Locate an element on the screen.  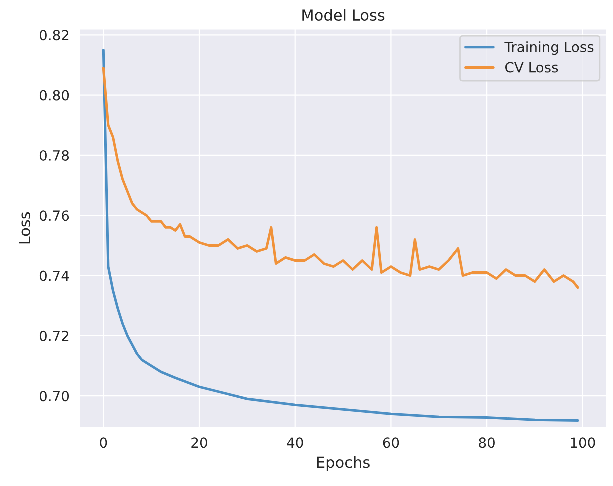
x-tick-label: 0 is located at coordinates (104, 443).